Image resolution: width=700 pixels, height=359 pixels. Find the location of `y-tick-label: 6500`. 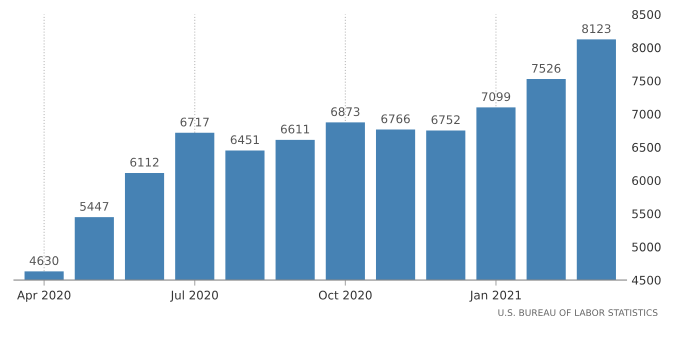

y-tick-label: 6500 is located at coordinates (646, 147).